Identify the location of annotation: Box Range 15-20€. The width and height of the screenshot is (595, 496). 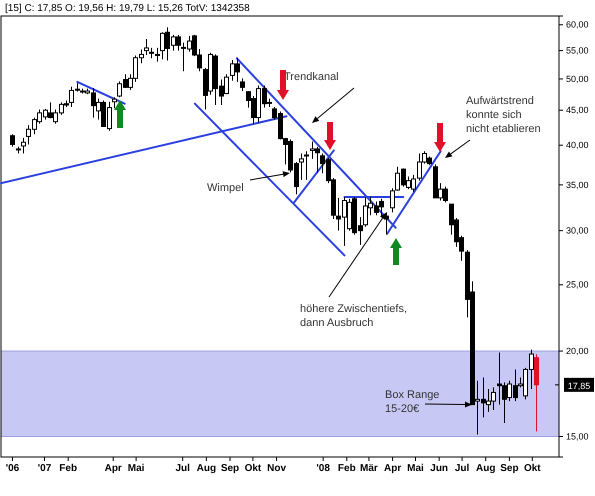
(412, 402).